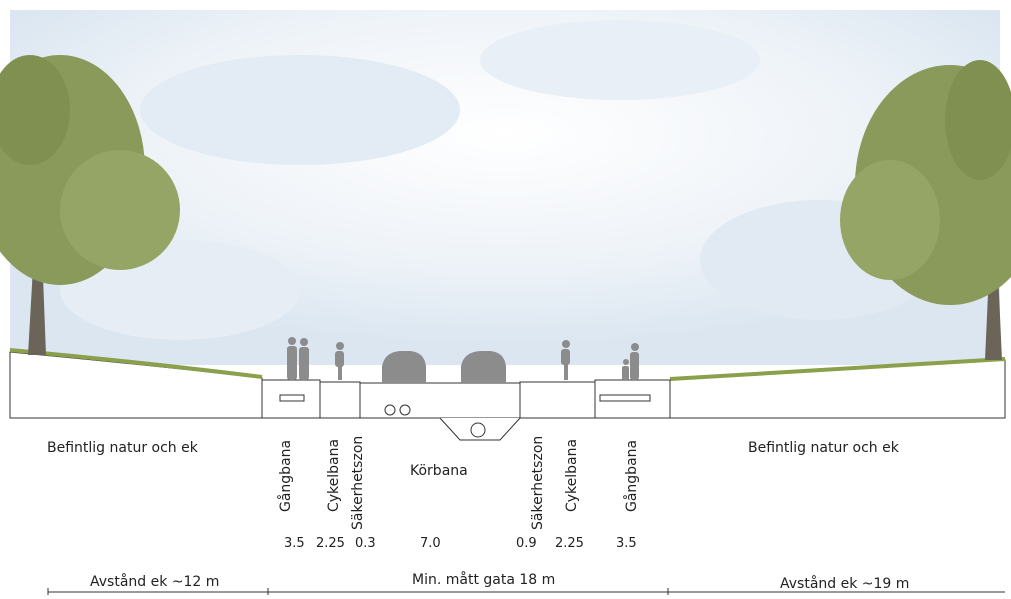 Image resolution: width=1011 pixels, height=599 pixels. What do you see at coordinates (483, 367) in the screenshot?
I see `car-right-icon` at bounding box center [483, 367].